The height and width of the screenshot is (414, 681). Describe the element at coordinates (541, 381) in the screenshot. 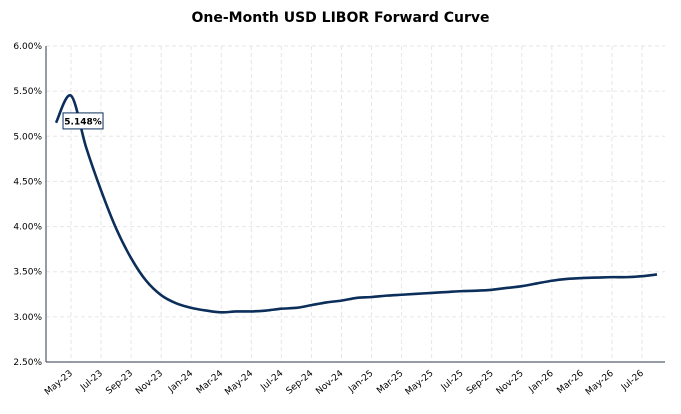

I see `x-tick-label: Jan-26` at that location.